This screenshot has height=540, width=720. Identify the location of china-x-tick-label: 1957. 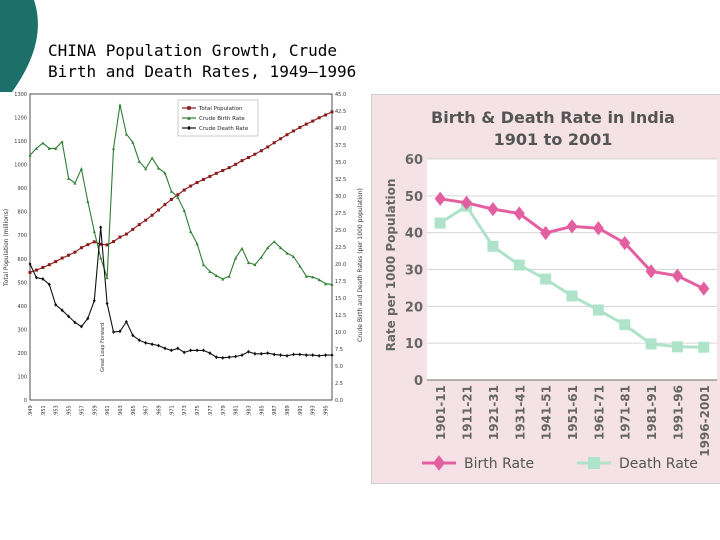
(82, 410).